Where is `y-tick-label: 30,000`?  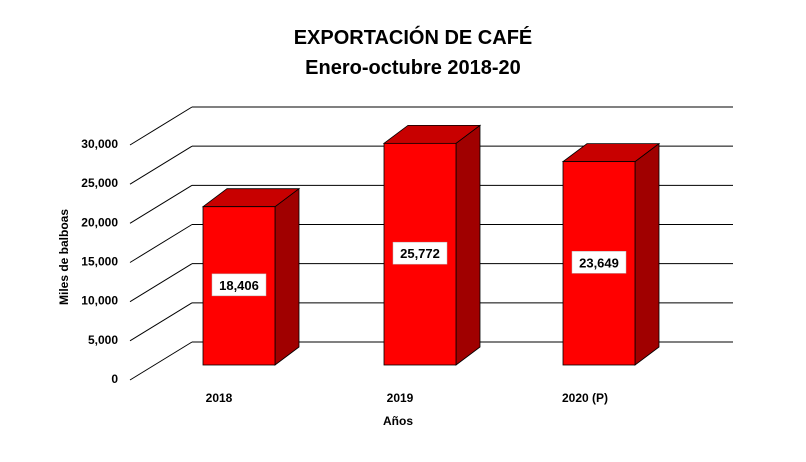 y-tick-label: 30,000 is located at coordinates (99, 144).